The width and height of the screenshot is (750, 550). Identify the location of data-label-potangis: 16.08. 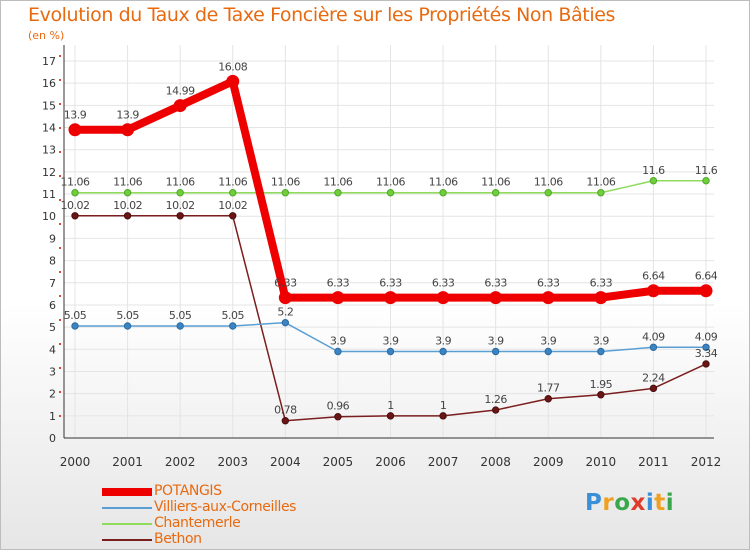
(232, 66).